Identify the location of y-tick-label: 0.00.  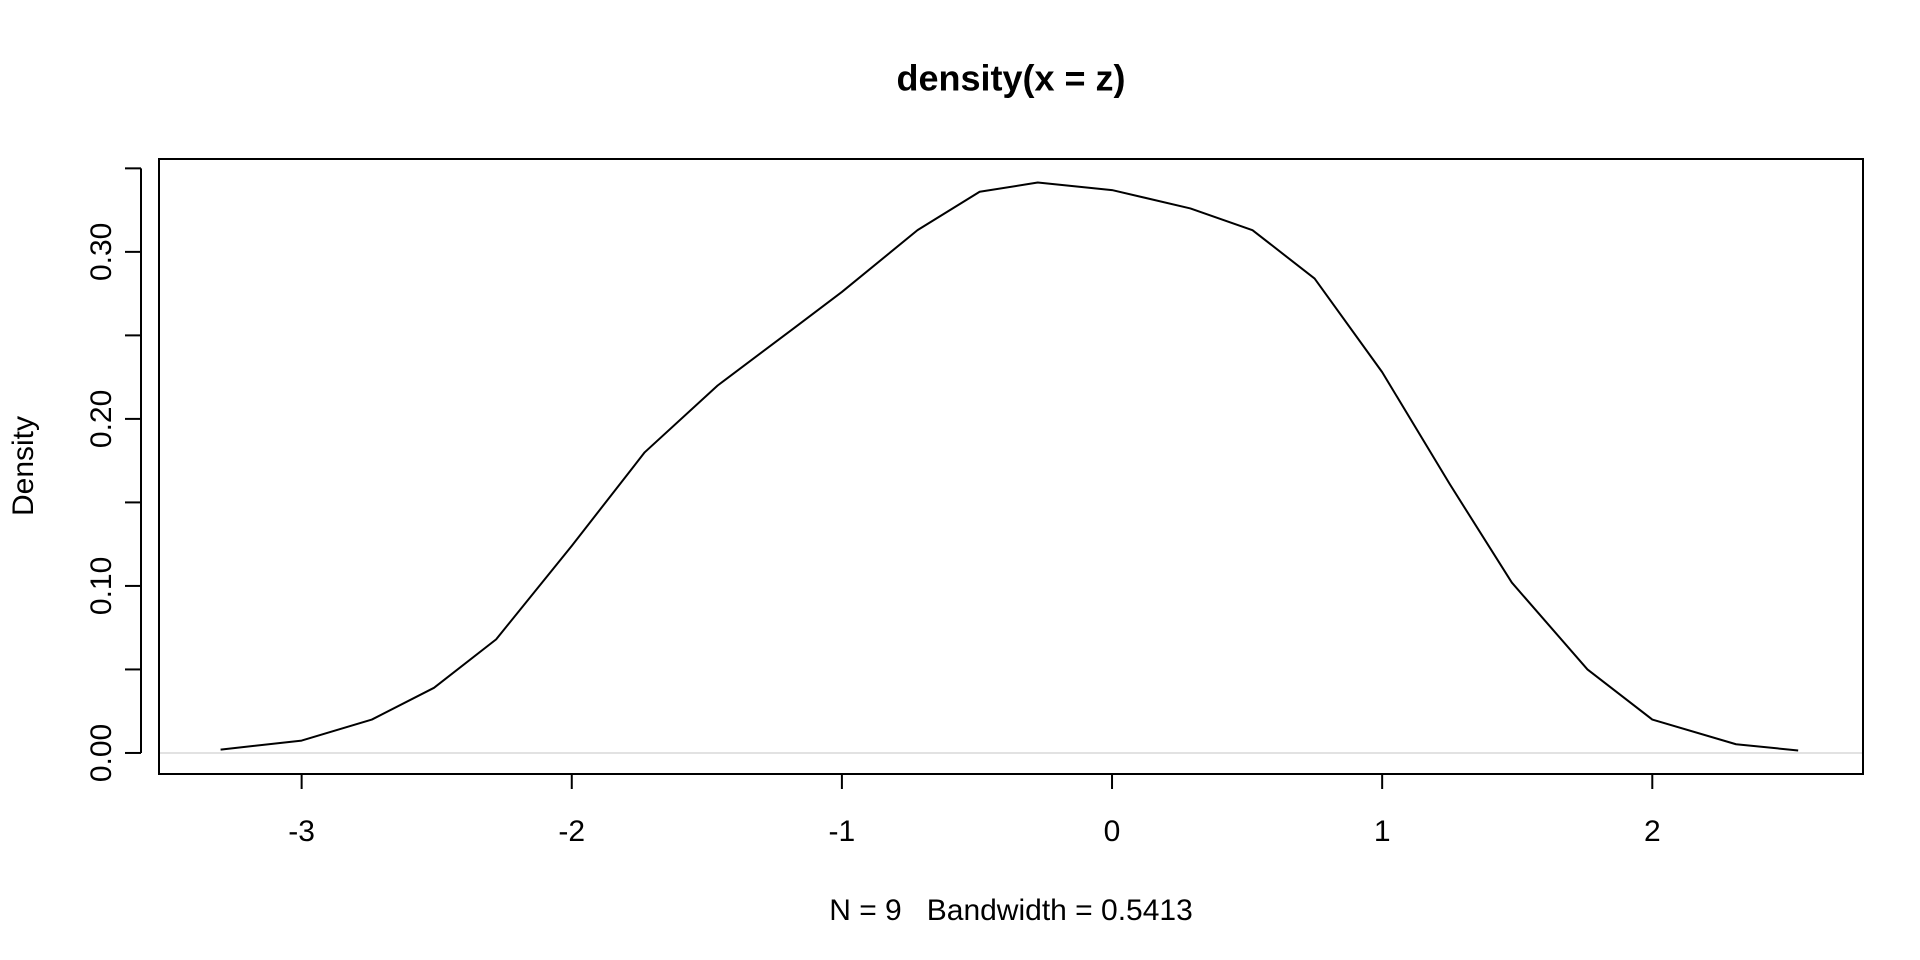
(101, 753).